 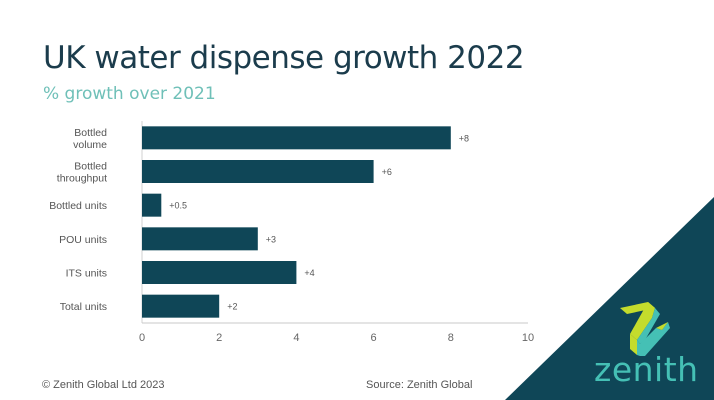 What do you see at coordinates (103, 385) in the screenshot?
I see `copyright-text: © Zenith Global Ltd 2023` at bounding box center [103, 385].